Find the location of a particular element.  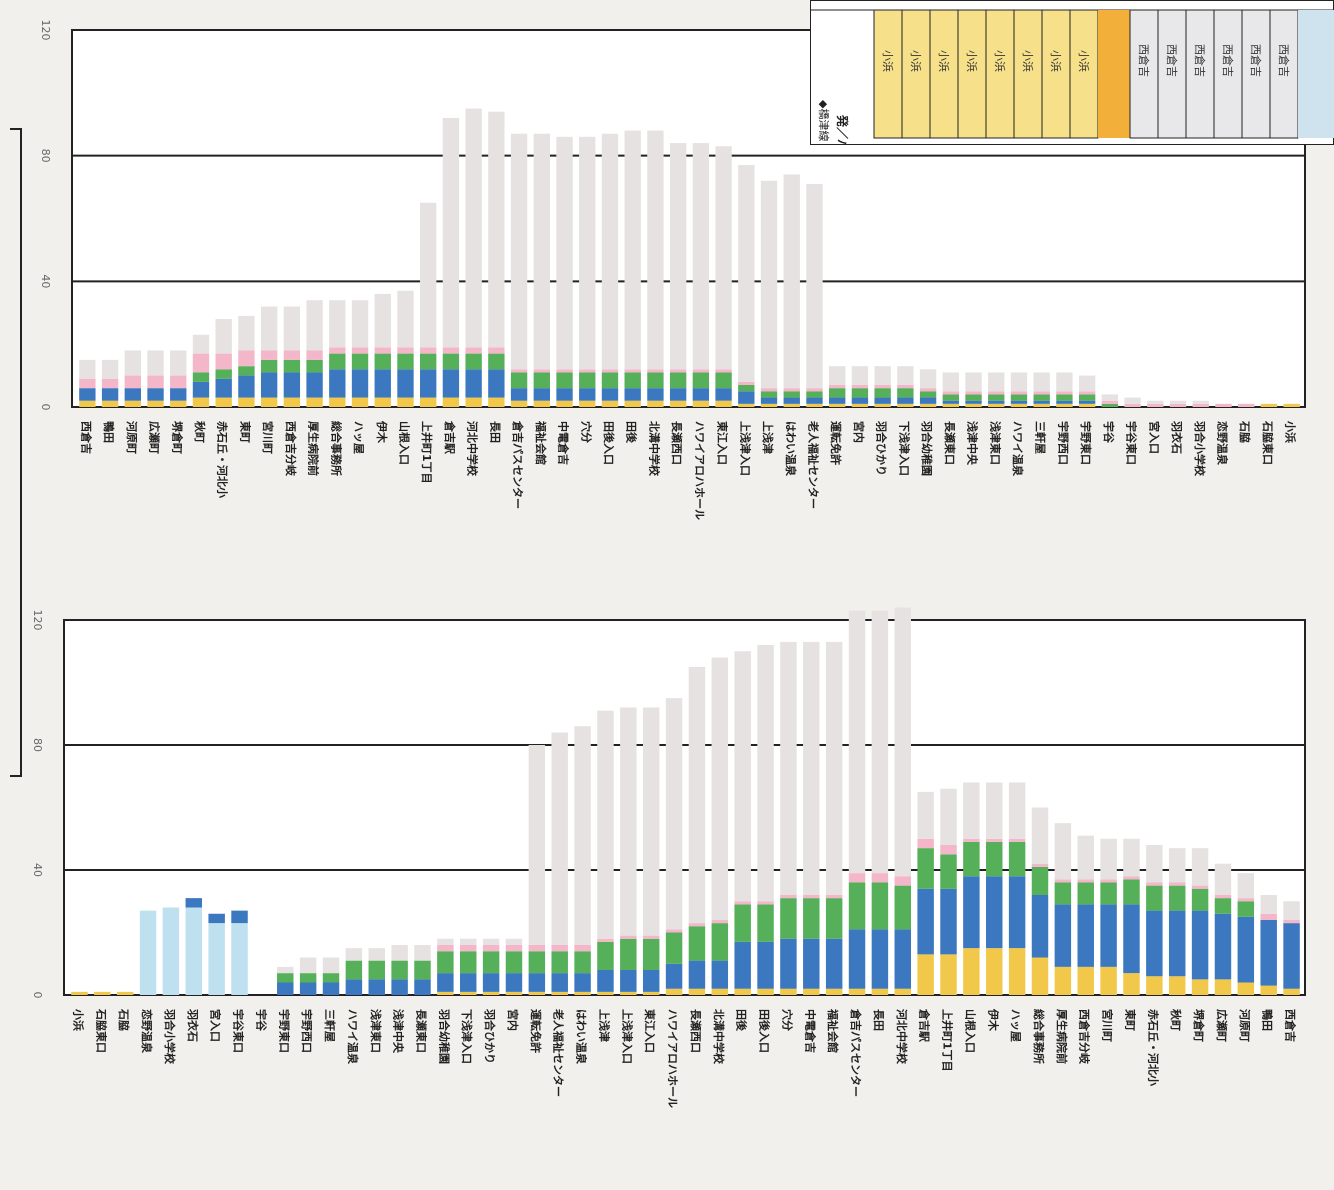

category-label: 宮川町 is located at coordinates (268, 437).